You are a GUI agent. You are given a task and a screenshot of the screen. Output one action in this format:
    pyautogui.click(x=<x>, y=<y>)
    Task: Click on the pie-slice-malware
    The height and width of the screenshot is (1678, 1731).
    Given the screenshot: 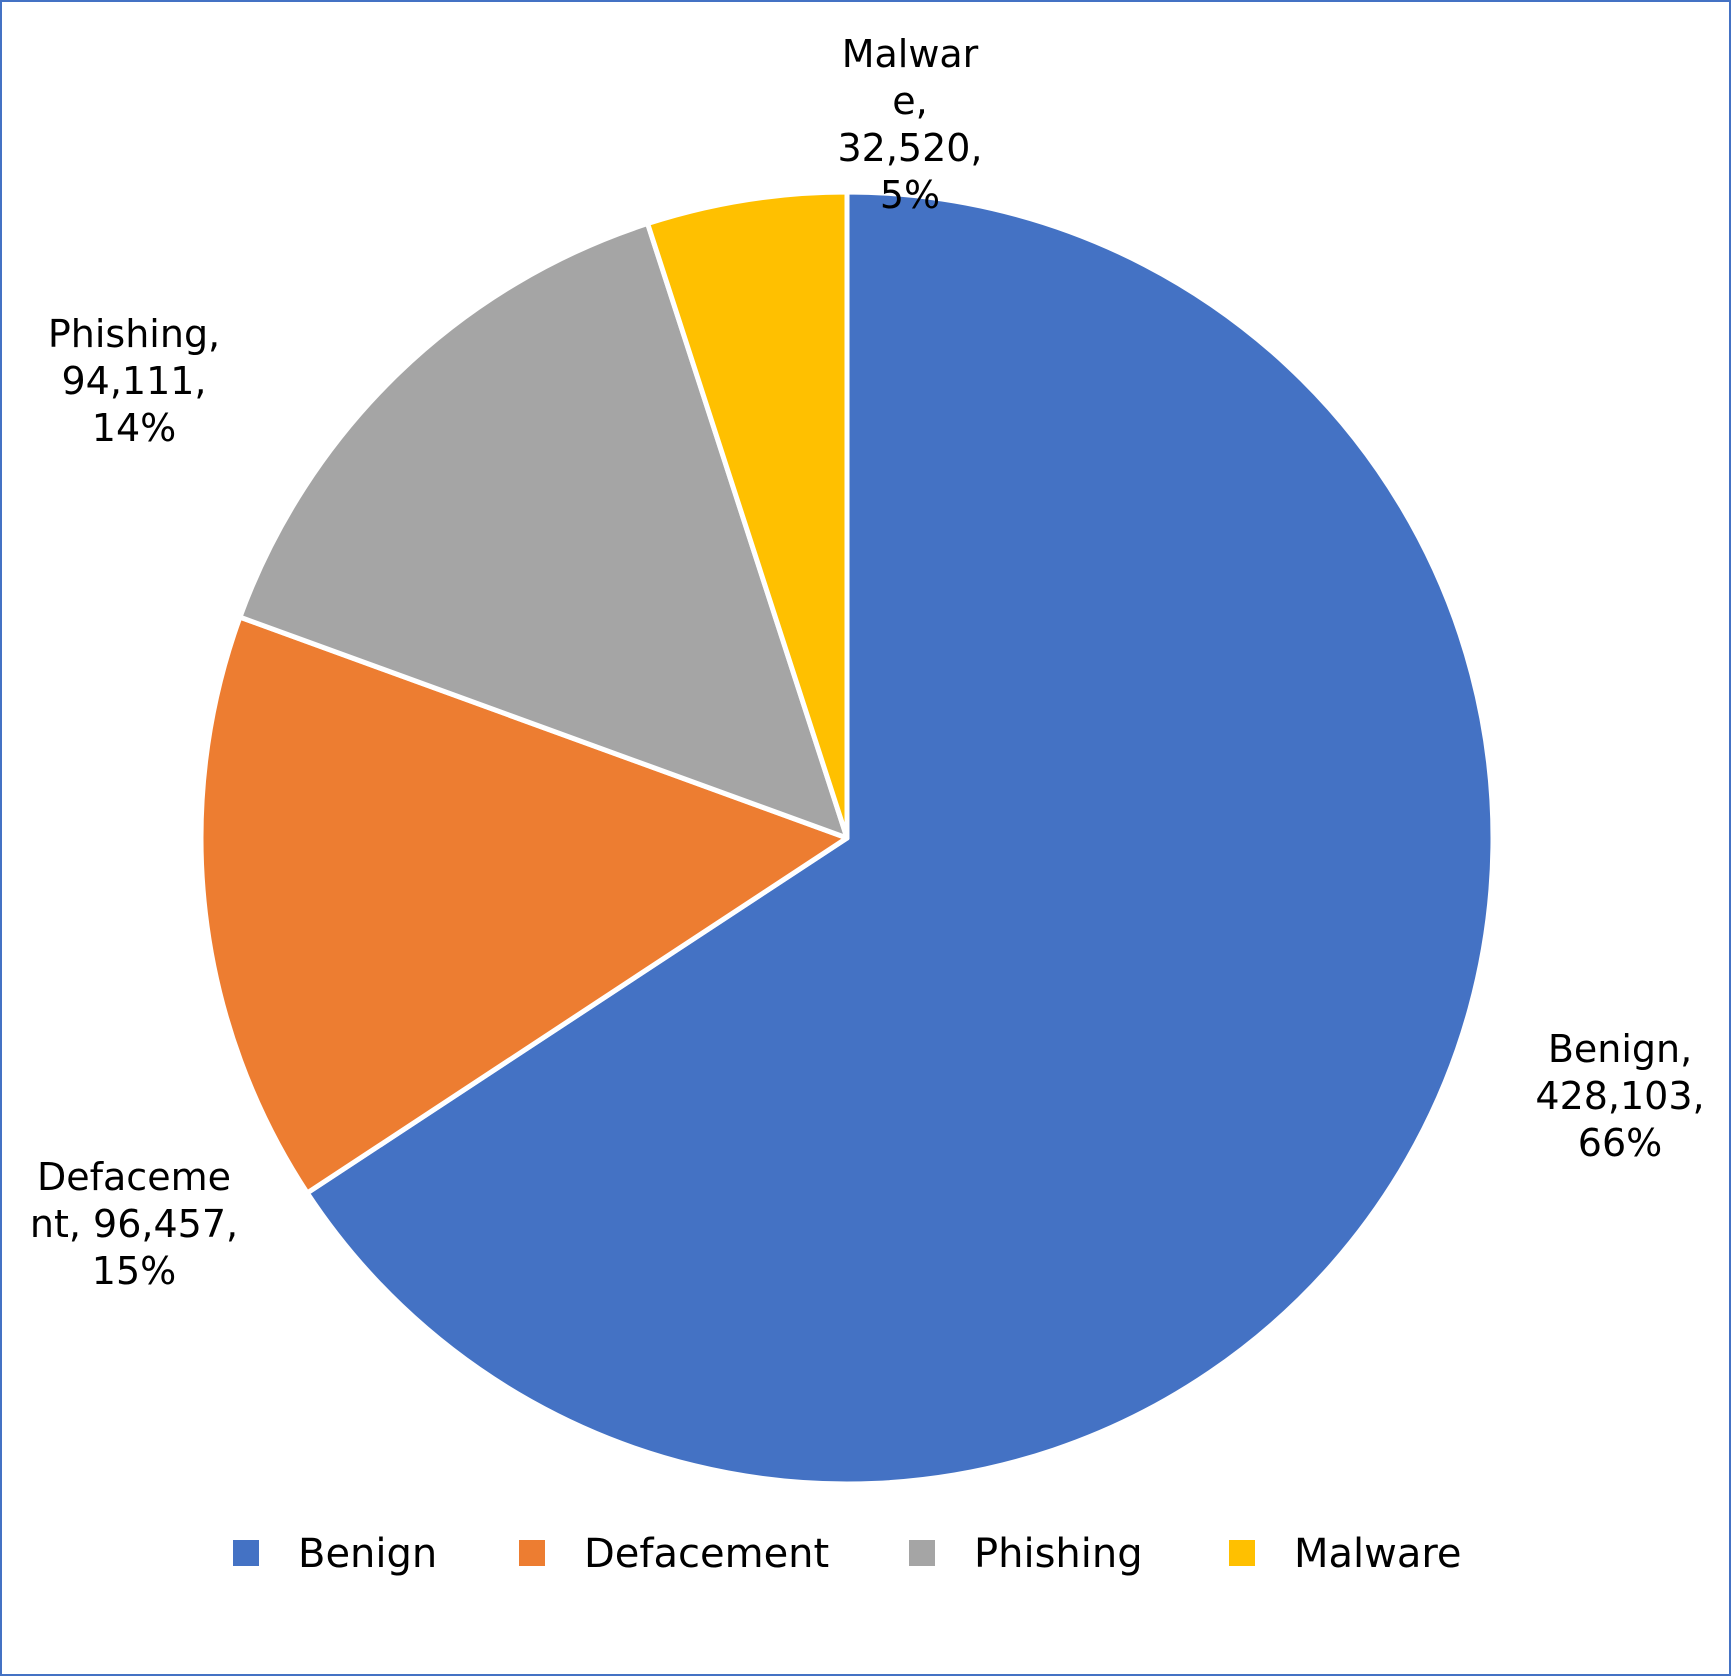 What is the action you would take?
    pyautogui.click(x=747, y=515)
    